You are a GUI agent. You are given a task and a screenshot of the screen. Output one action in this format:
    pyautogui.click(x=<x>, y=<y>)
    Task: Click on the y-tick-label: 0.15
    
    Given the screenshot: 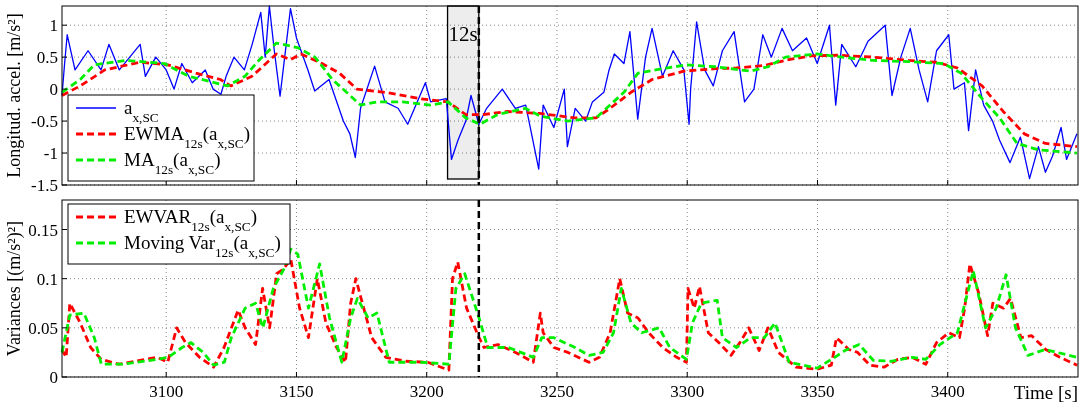 What is the action you would take?
    pyautogui.click(x=43, y=230)
    